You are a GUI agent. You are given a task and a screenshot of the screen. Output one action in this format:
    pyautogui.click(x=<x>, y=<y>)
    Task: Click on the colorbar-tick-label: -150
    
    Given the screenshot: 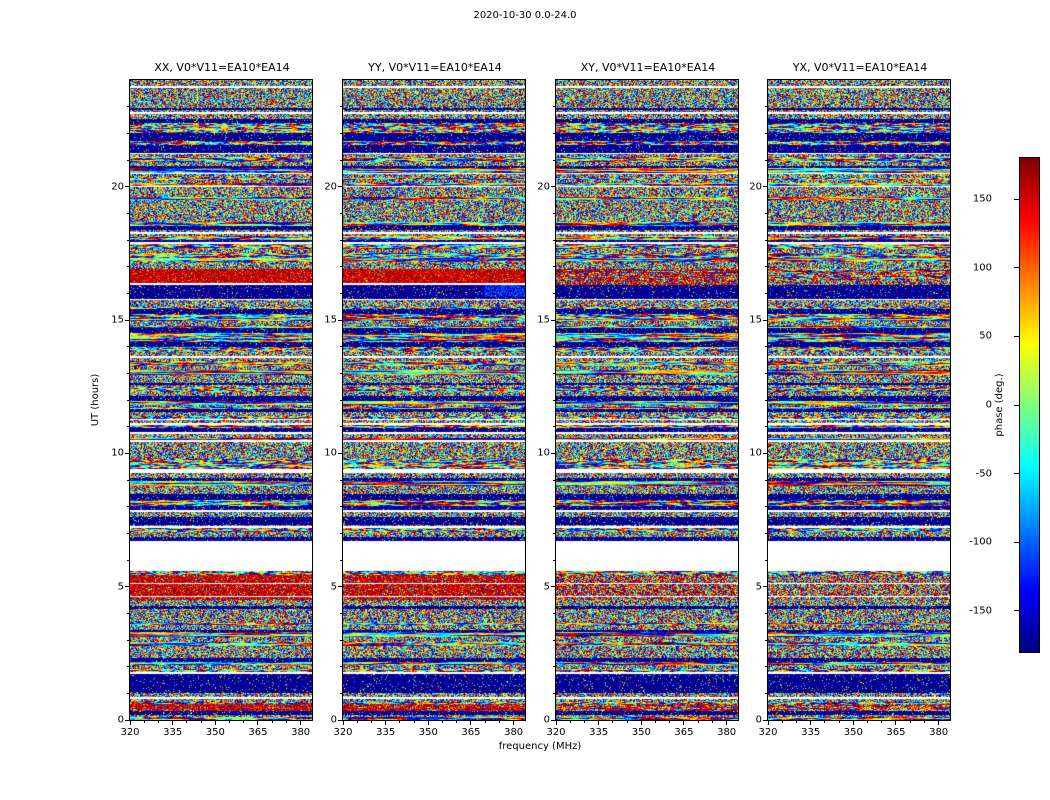 What is the action you would take?
    pyautogui.click(x=980, y=611)
    